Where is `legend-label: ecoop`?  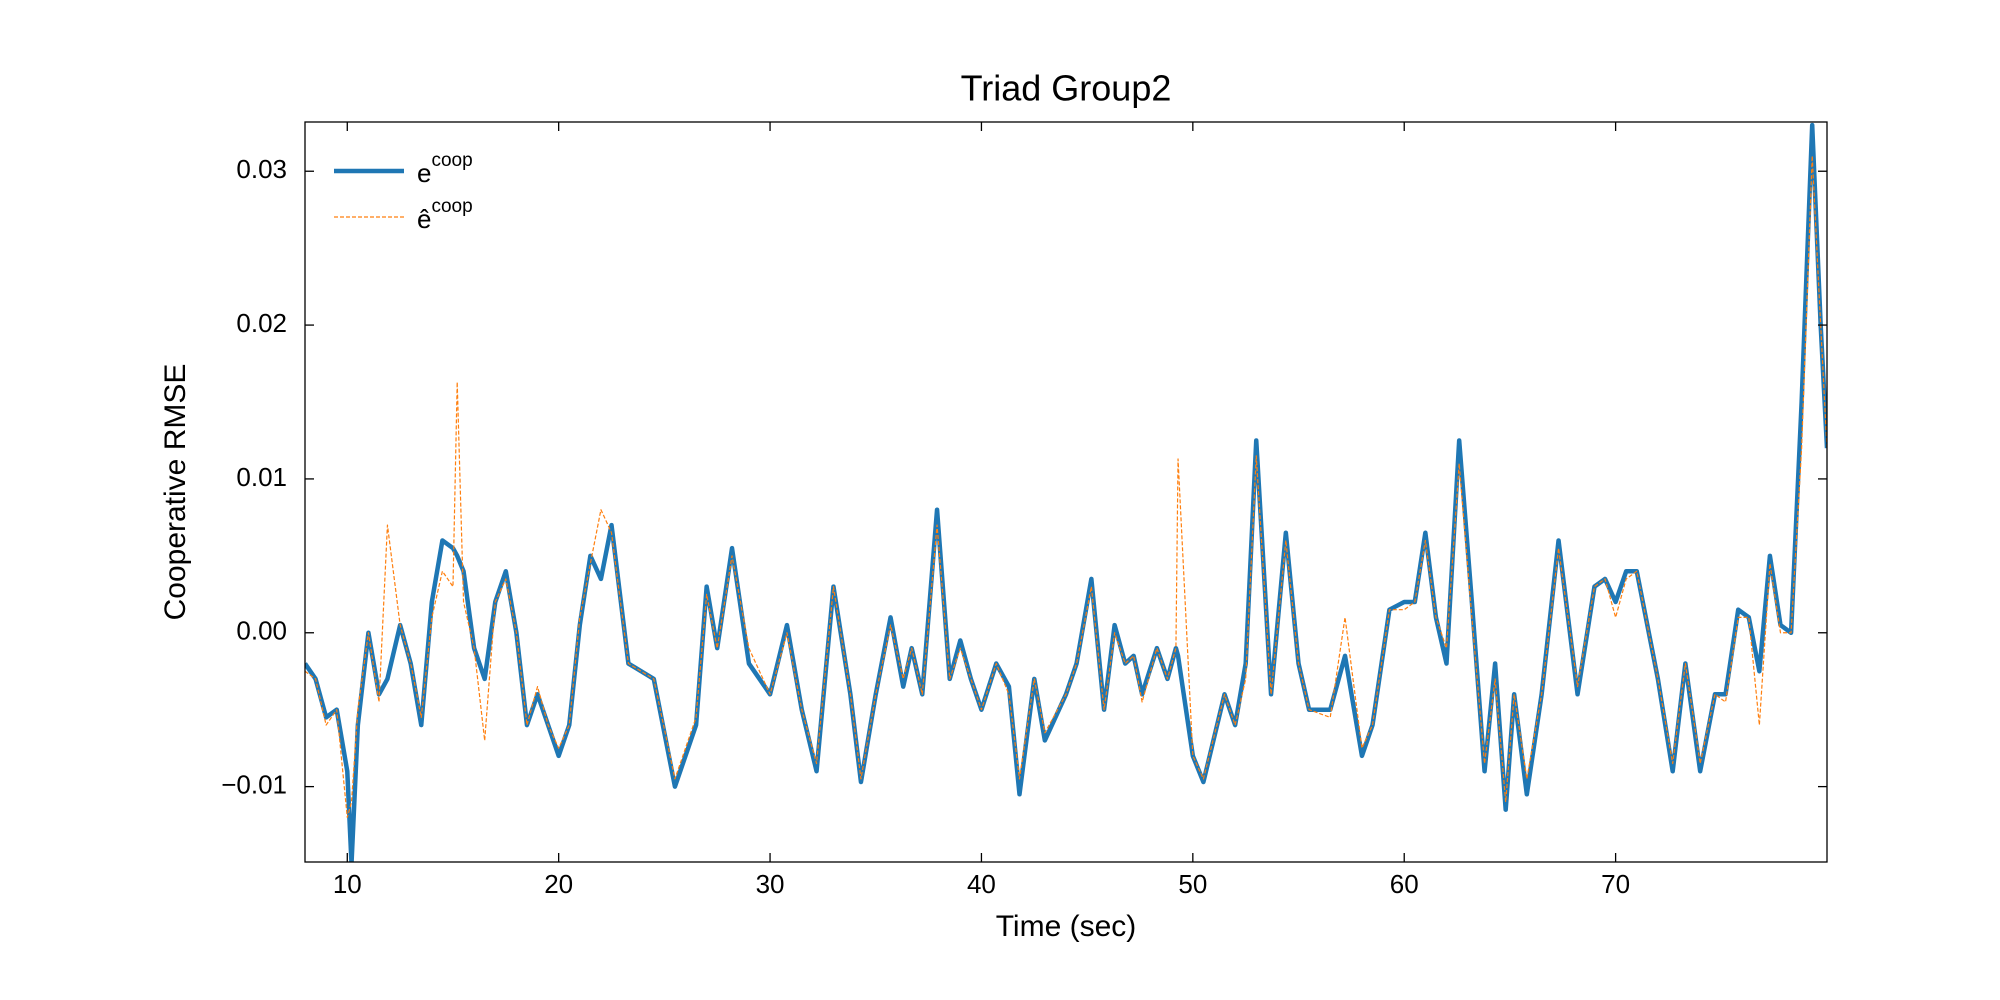 legend-label: ecoop is located at coordinates (445, 169).